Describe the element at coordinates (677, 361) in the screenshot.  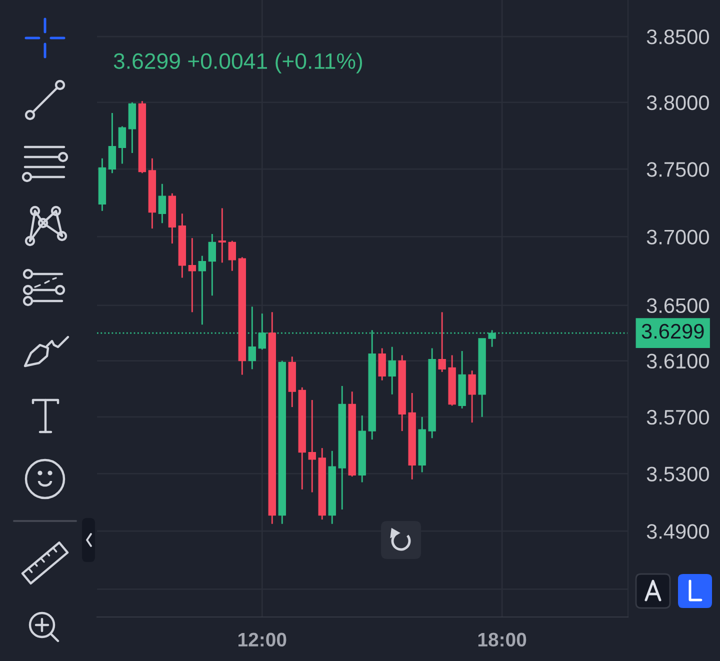
I see `y-tick-label: 3.6100` at that location.